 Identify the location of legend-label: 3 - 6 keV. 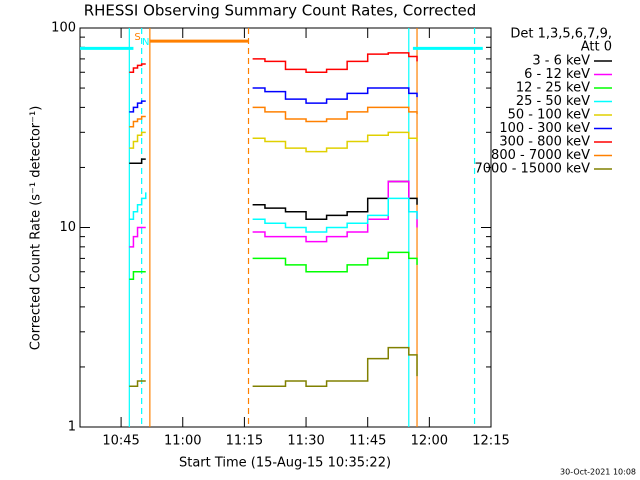
(561, 61).